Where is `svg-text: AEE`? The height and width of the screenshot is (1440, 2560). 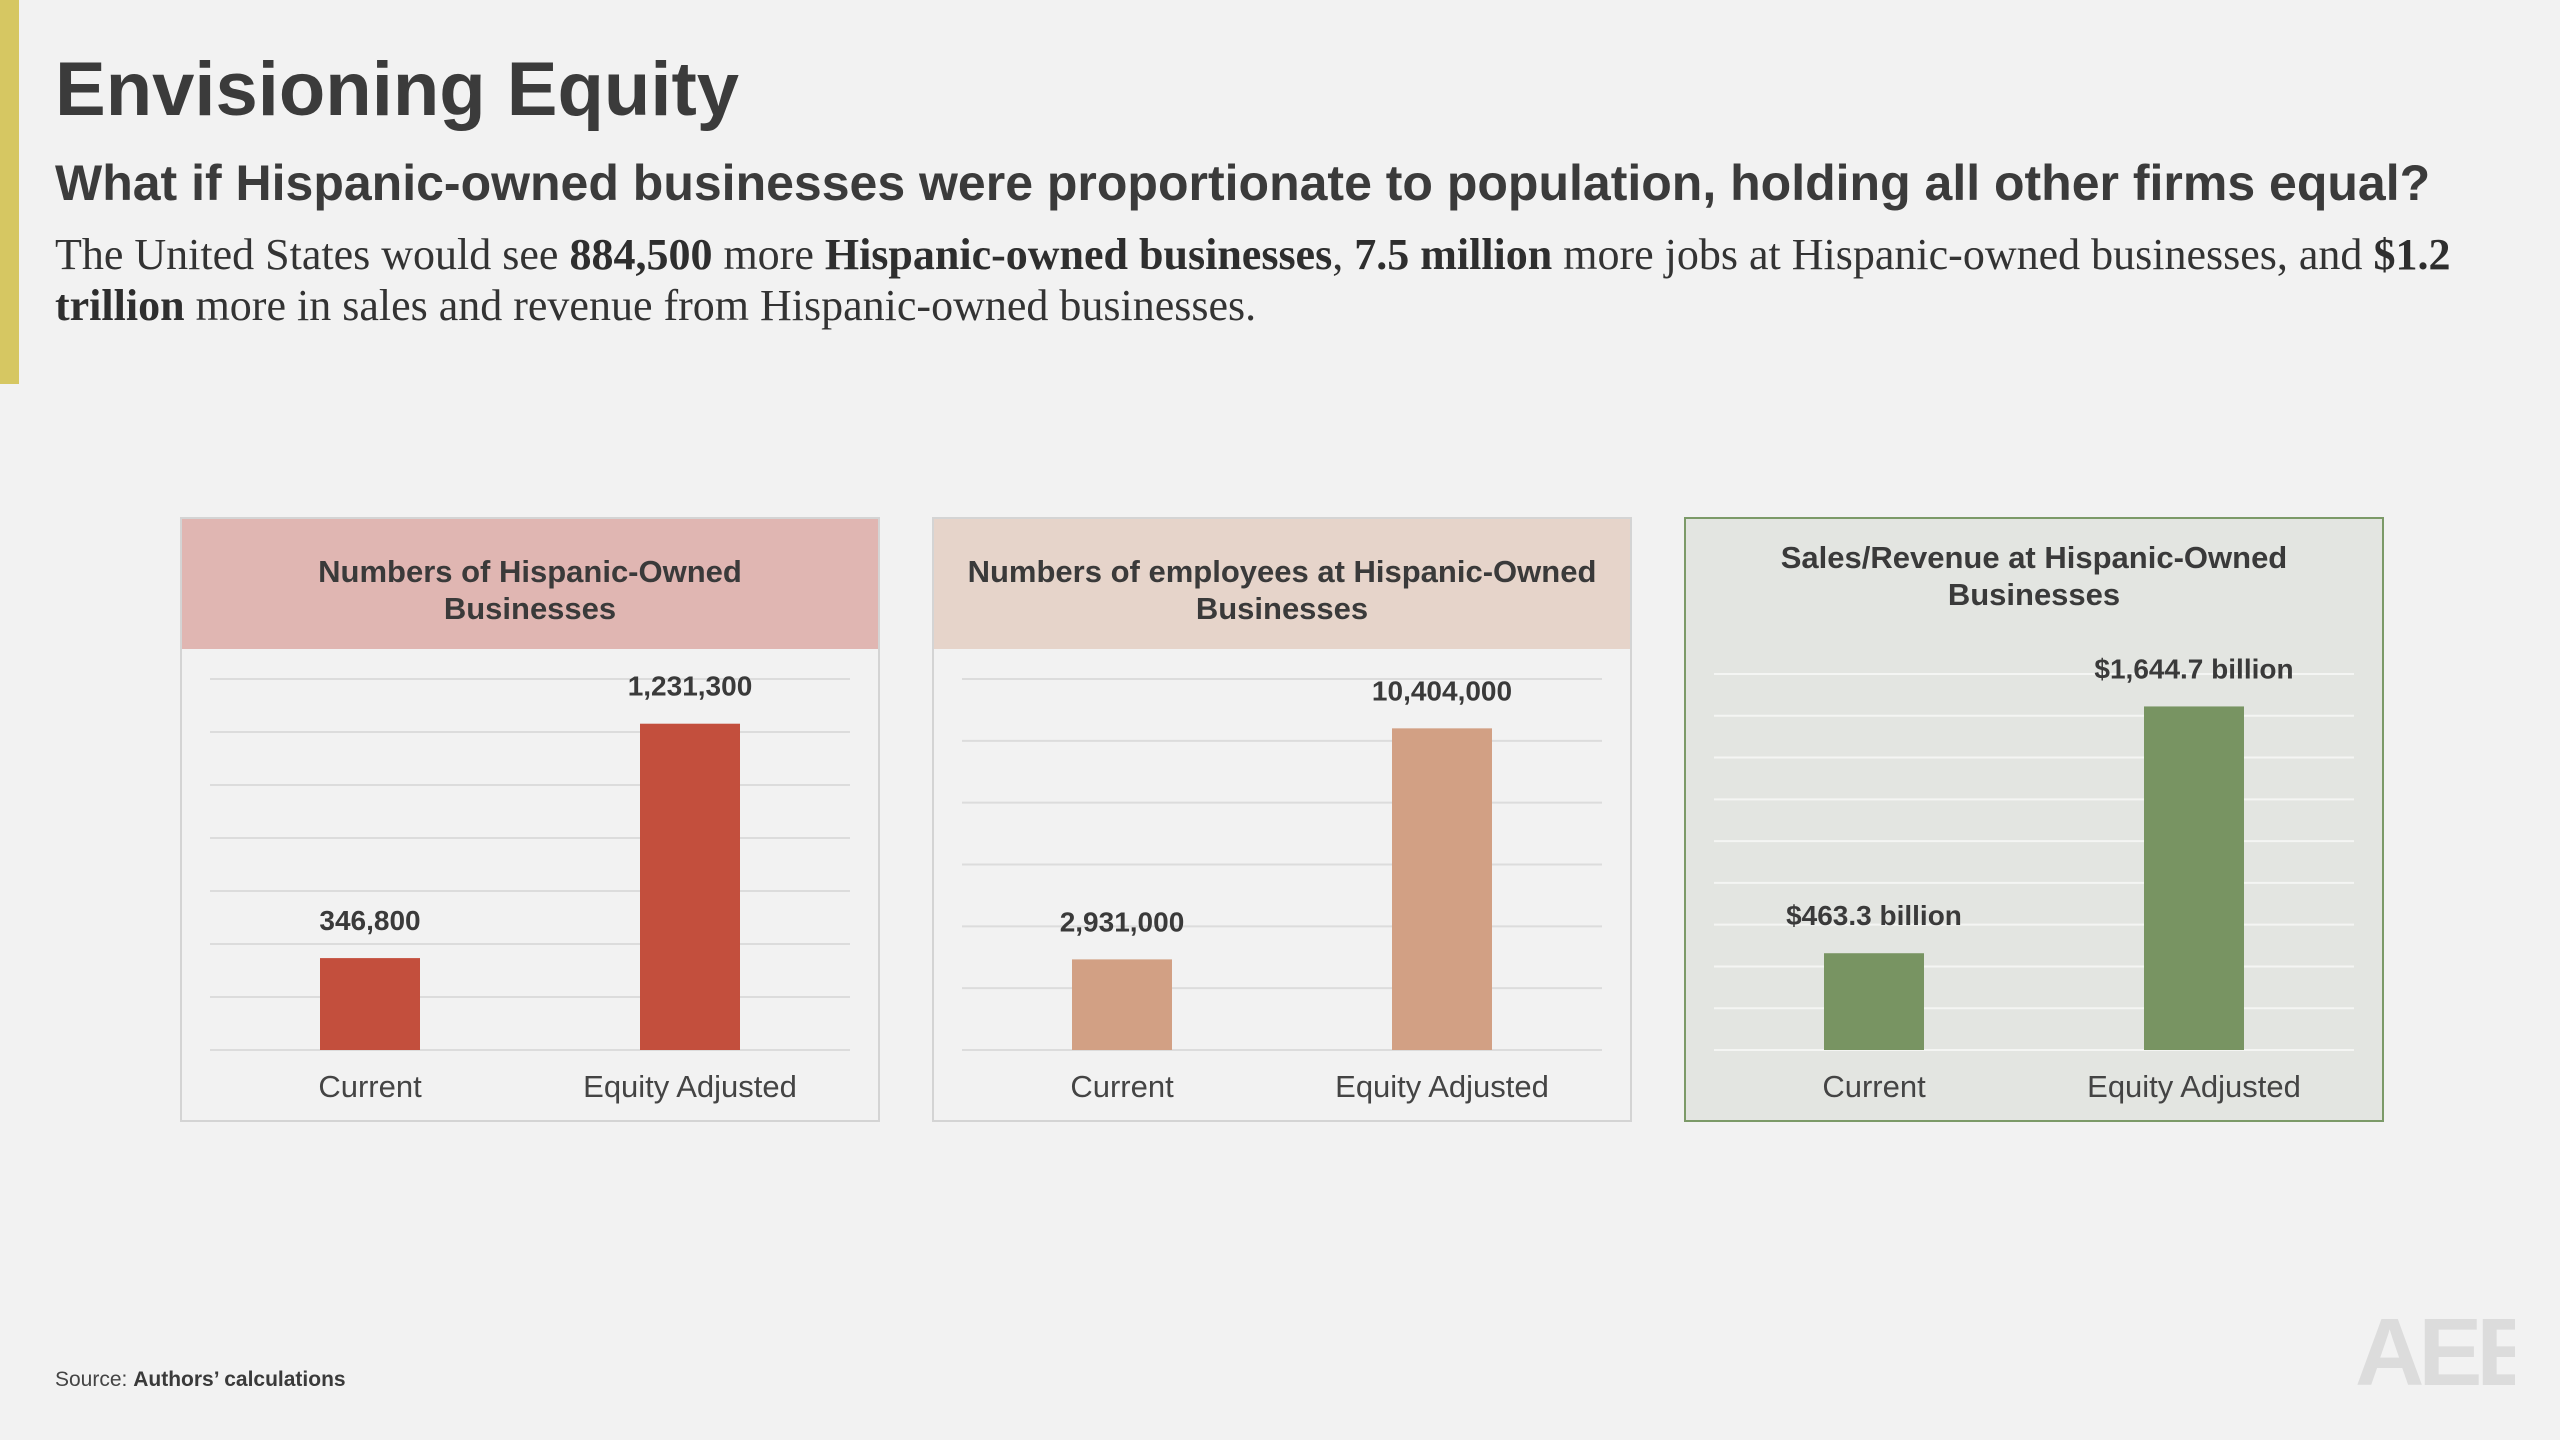 svg-text: AEE is located at coordinates (2435, 1350).